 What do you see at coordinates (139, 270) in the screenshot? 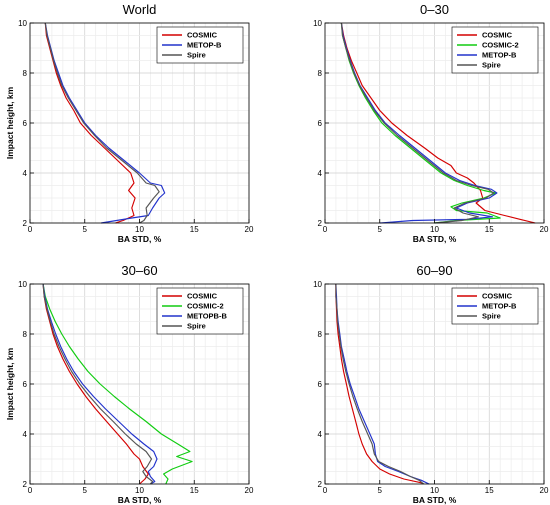
I see `chart-title: 30–60` at bounding box center [139, 270].